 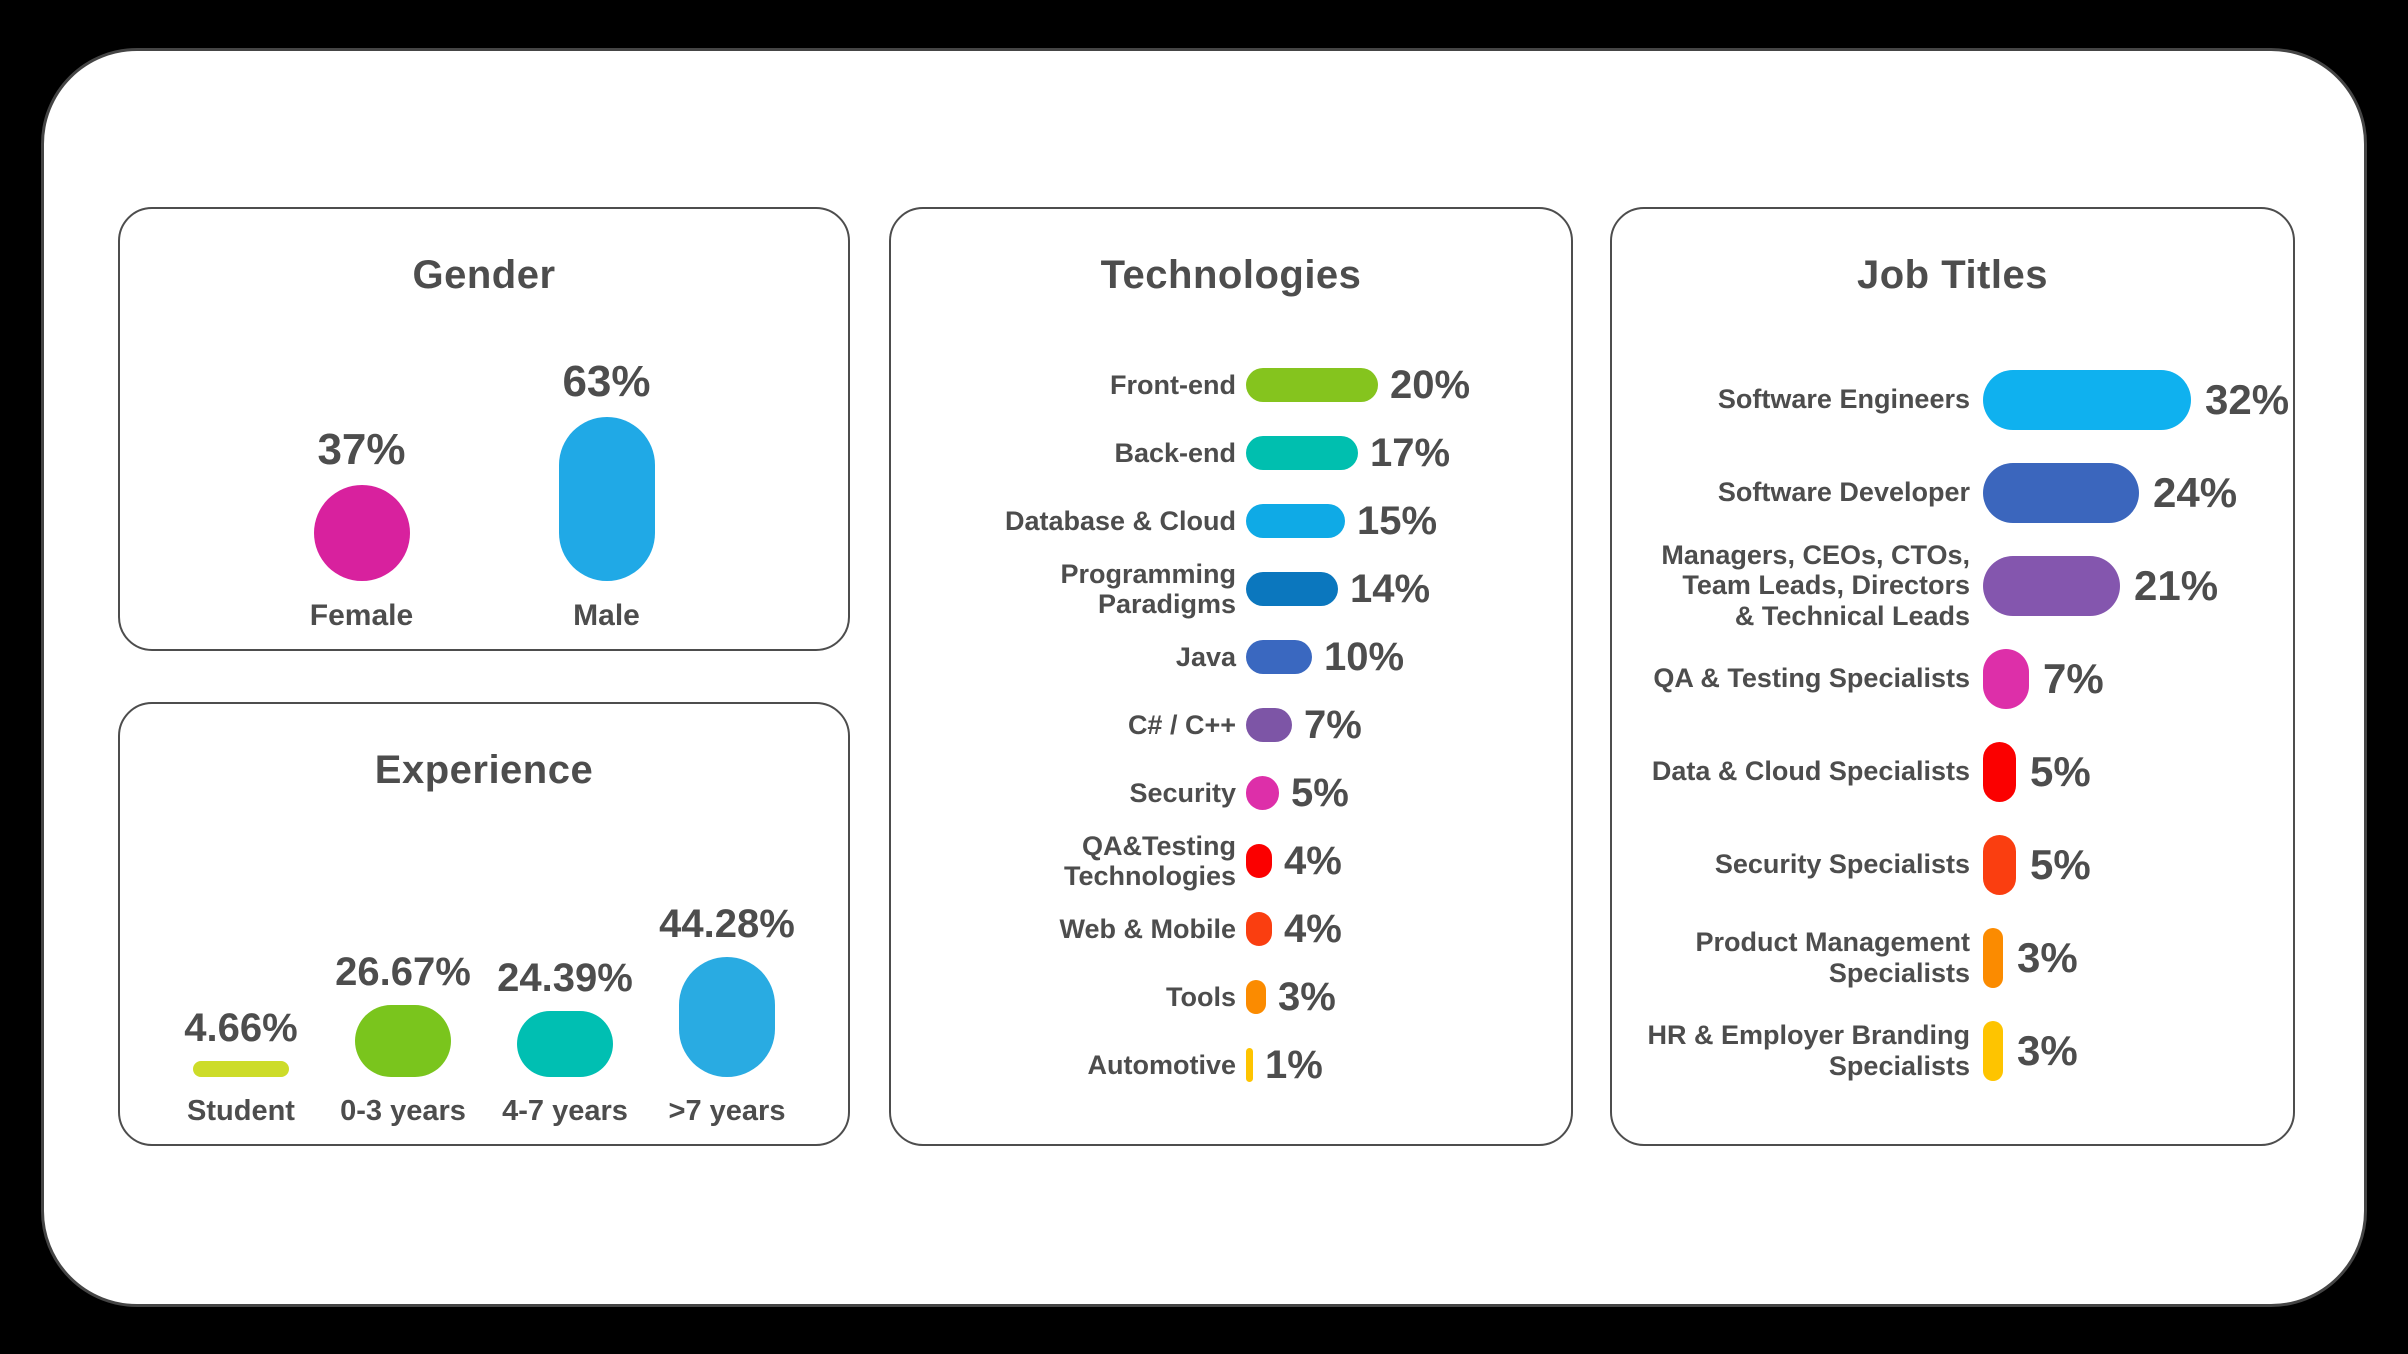 What do you see at coordinates (1364, 656) in the screenshot?
I see `value-label: 10%` at bounding box center [1364, 656].